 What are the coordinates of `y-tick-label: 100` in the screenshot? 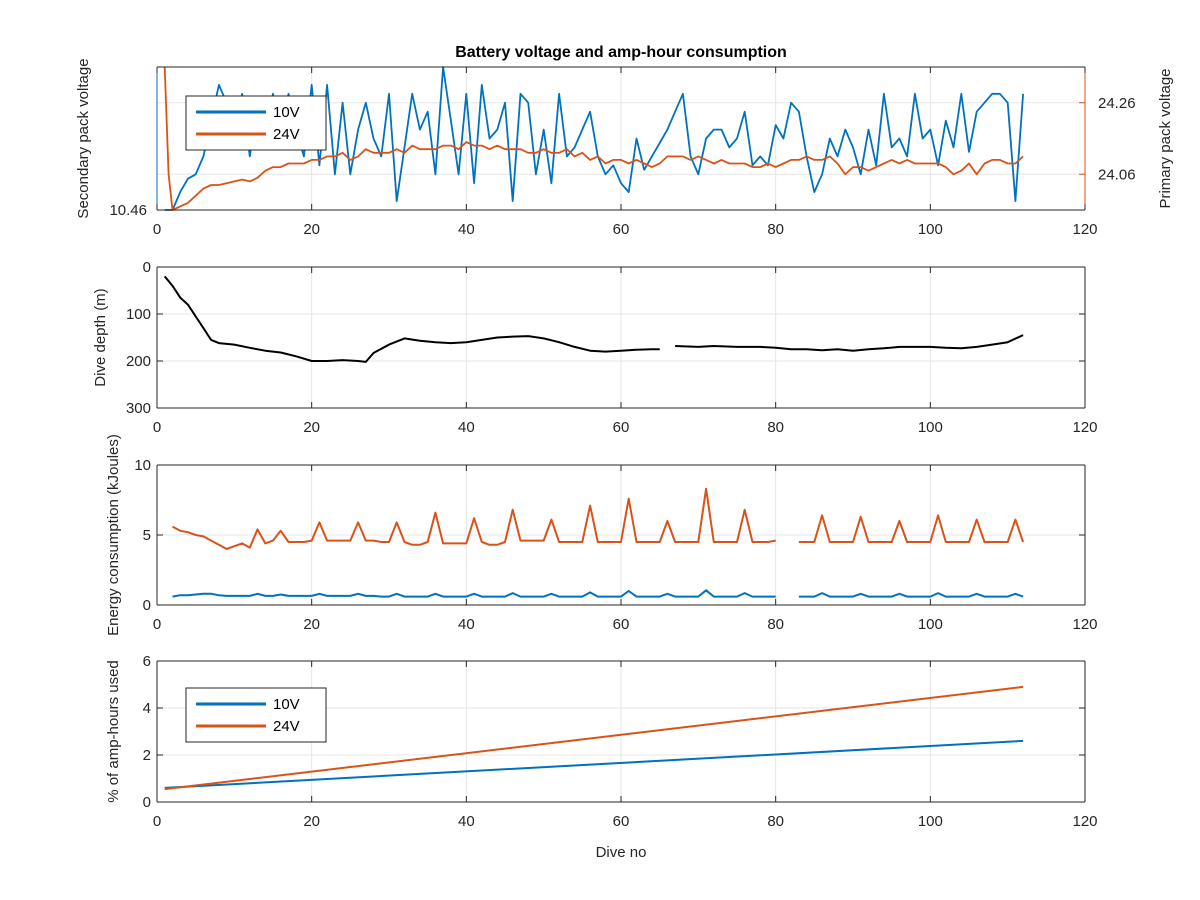 It's located at (138, 314).